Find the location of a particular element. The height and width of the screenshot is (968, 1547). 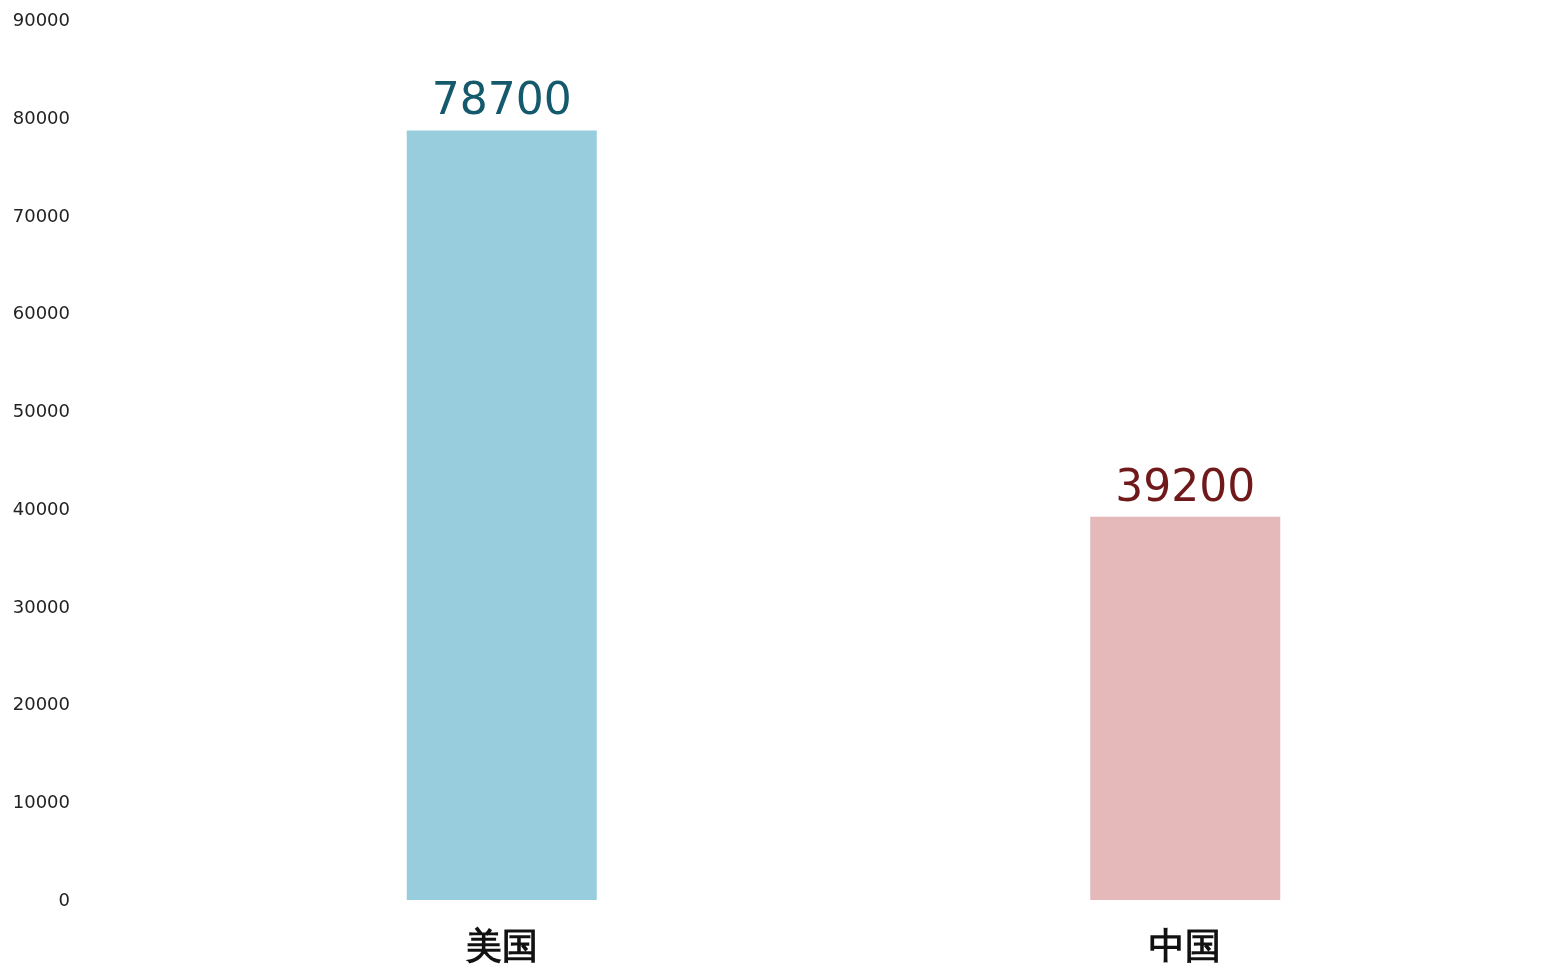

data-label: 39200 is located at coordinates (1185, 485).